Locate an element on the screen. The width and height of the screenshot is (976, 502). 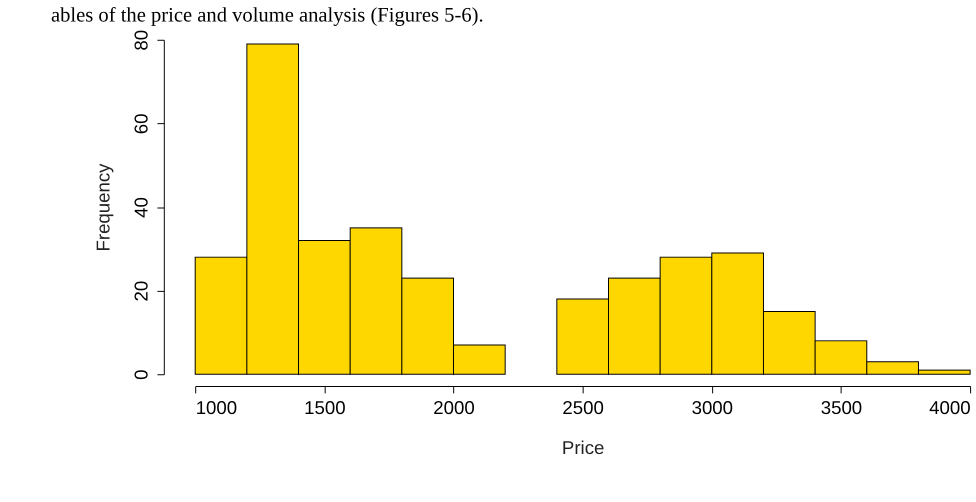
x-tick-label: 1000 is located at coordinates (217, 407).